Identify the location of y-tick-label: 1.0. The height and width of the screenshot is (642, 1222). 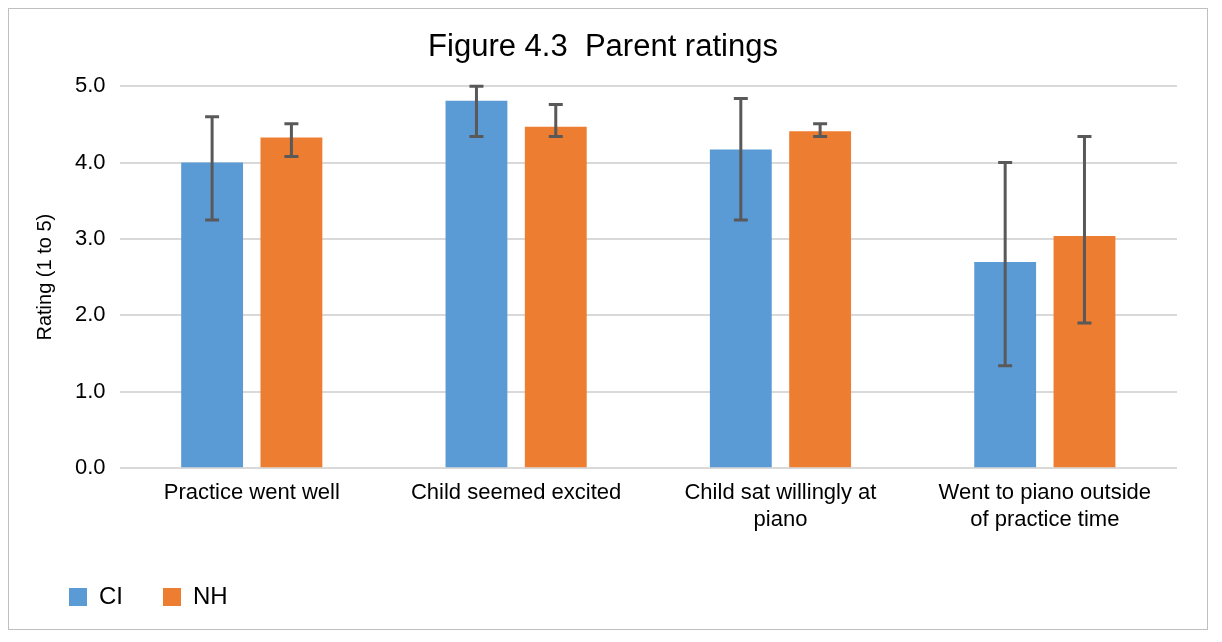
(90, 390).